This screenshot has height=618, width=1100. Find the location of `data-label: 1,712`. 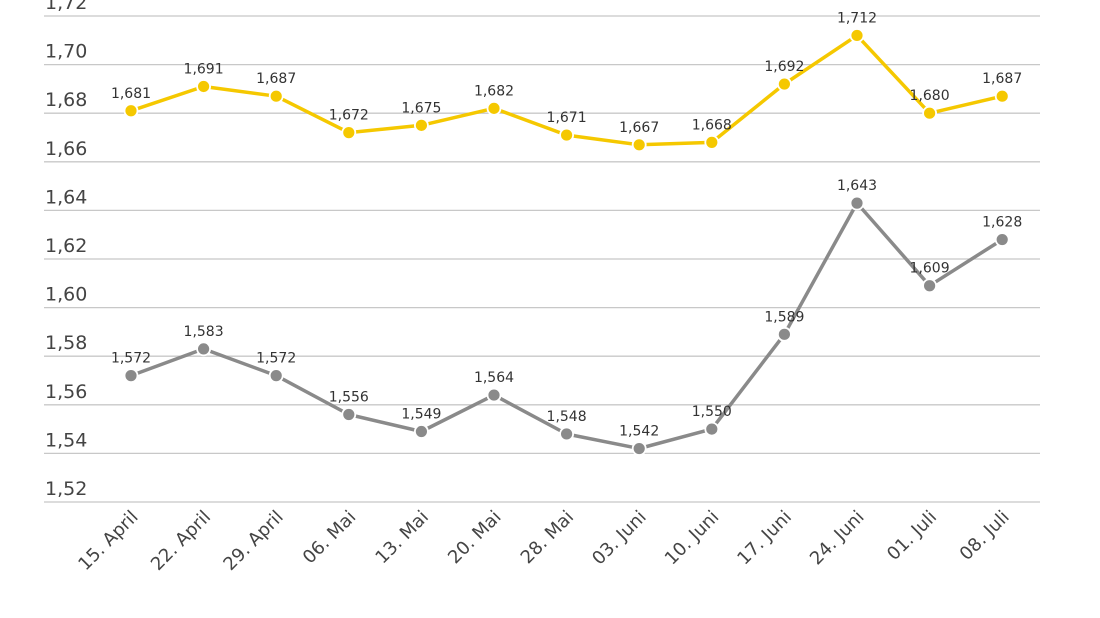

data-label: 1,712 is located at coordinates (857, 18).